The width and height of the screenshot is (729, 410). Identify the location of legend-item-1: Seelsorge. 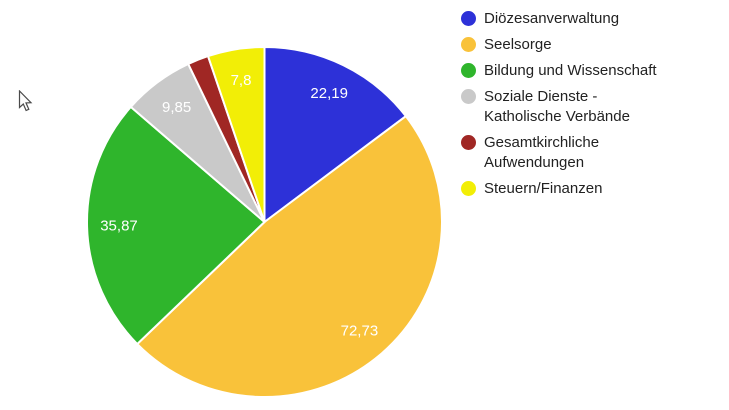
(568, 45).